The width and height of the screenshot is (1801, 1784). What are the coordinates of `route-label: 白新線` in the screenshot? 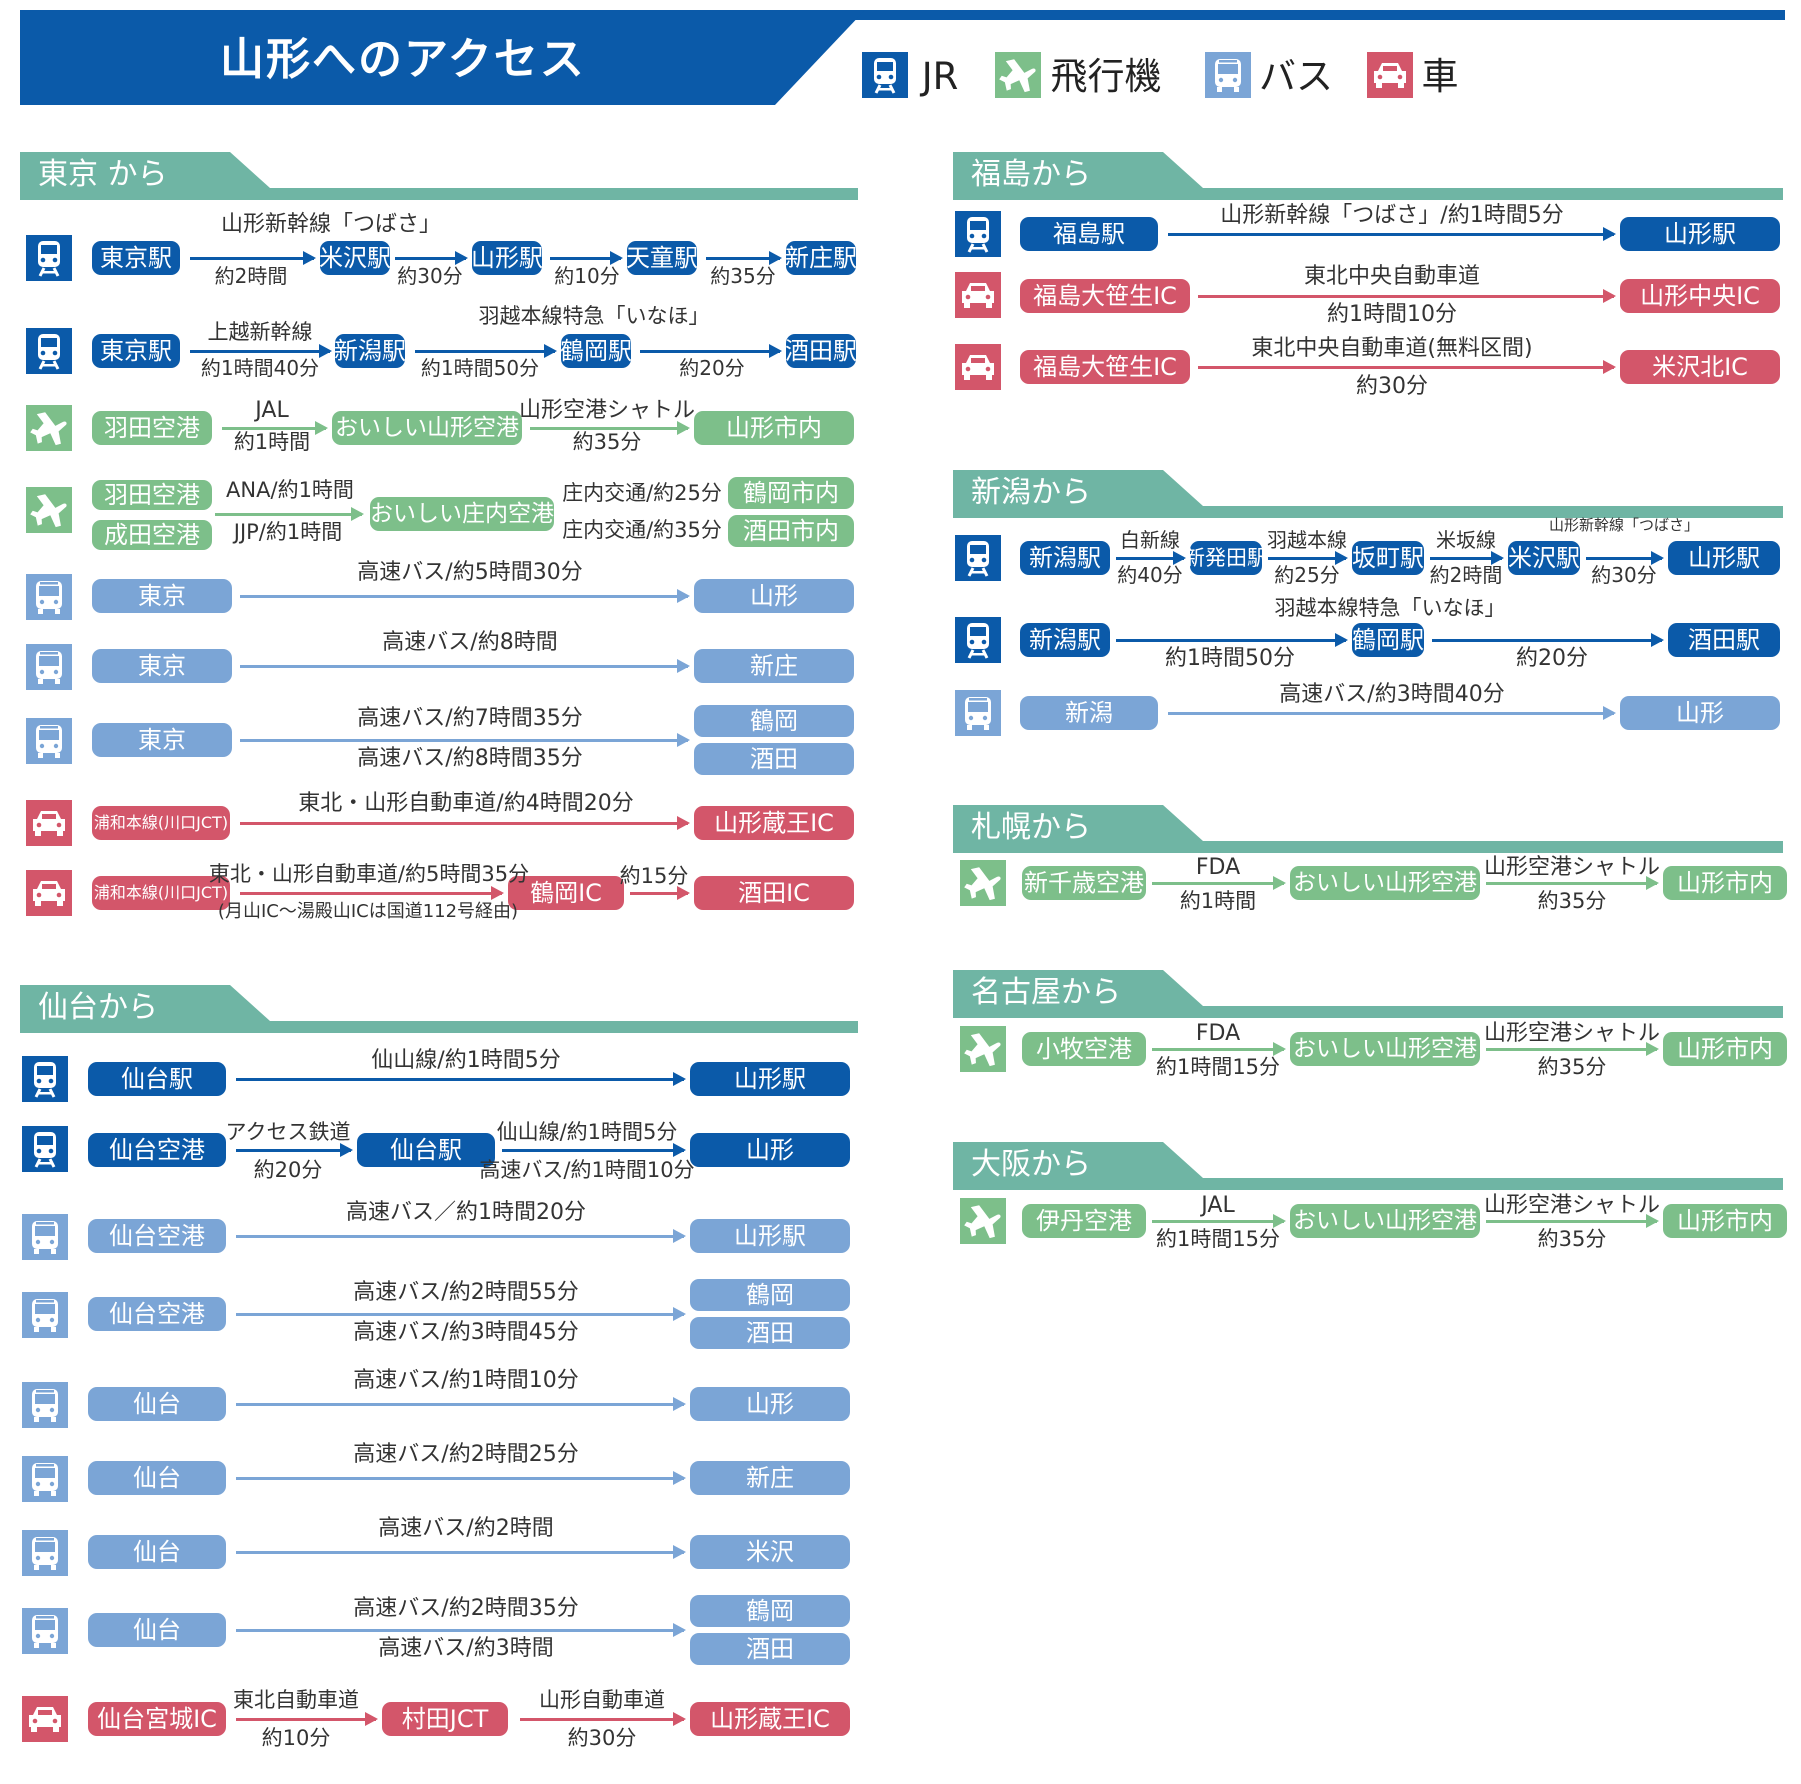 It's located at (1150, 540).